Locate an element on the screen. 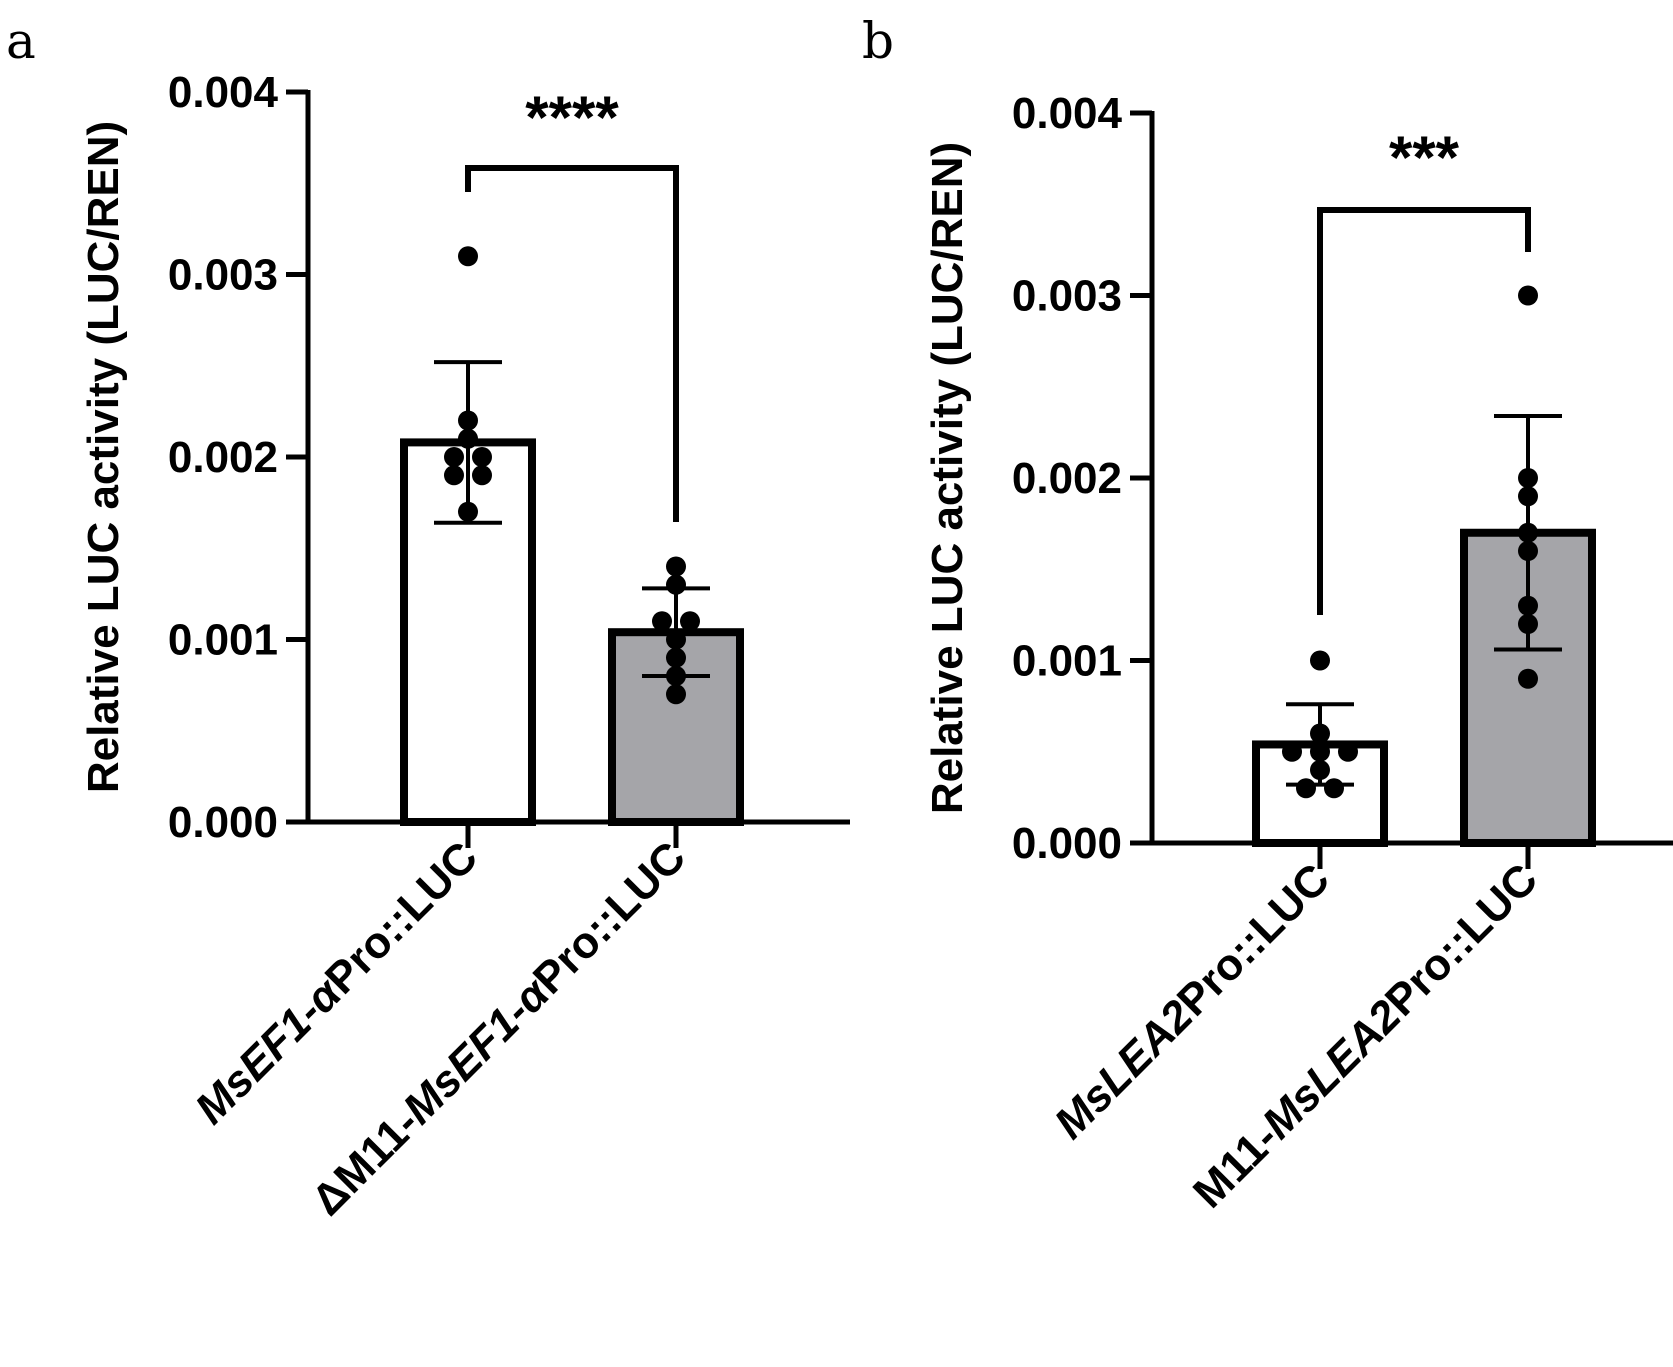  significance-label: **** is located at coordinates (572, 117).